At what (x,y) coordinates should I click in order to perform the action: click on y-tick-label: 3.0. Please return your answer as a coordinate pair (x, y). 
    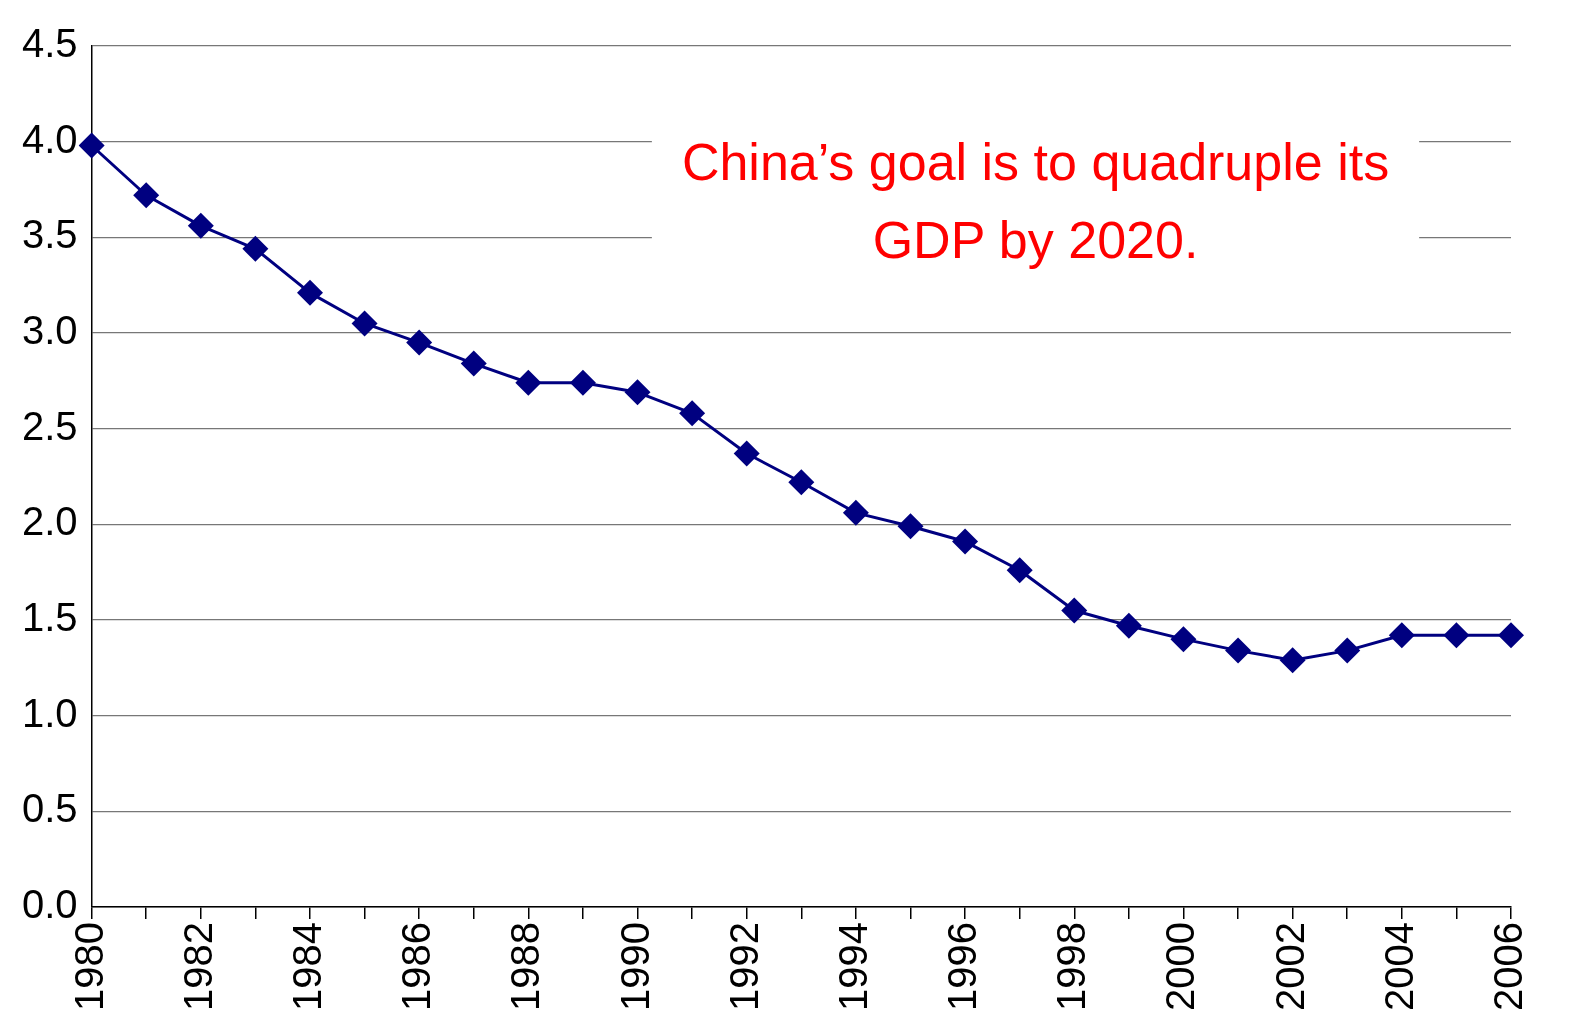
    Looking at the image, I should click on (50, 330).